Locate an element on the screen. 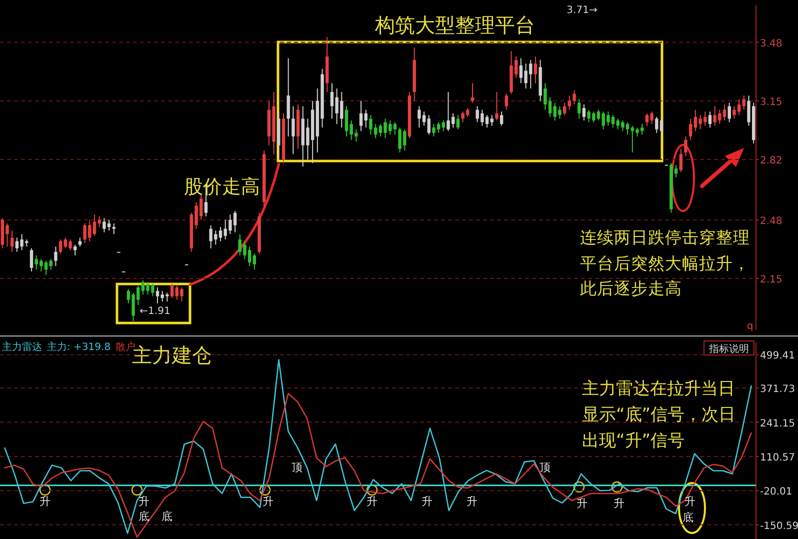  annotation: 股价走高 is located at coordinates (222, 187).